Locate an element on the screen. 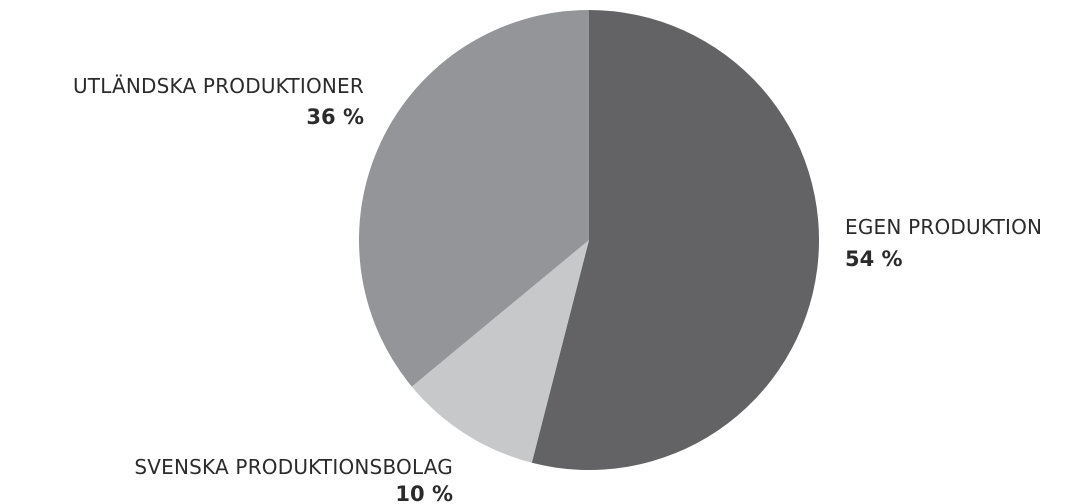 Image resolution: width=1083 pixels, height=504 pixels. slice-label-svenska-produktionsbolag: SVENSKA PRODUKTIONSBOLAG is located at coordinates (293, 467).